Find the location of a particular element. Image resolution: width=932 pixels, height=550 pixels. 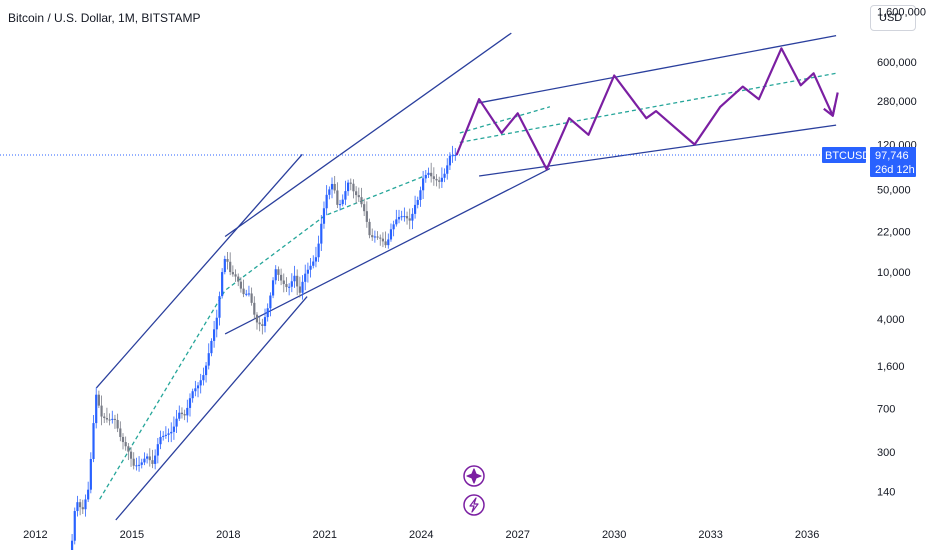

last-price-value: 97,746 is located at coordinates (892, 156).